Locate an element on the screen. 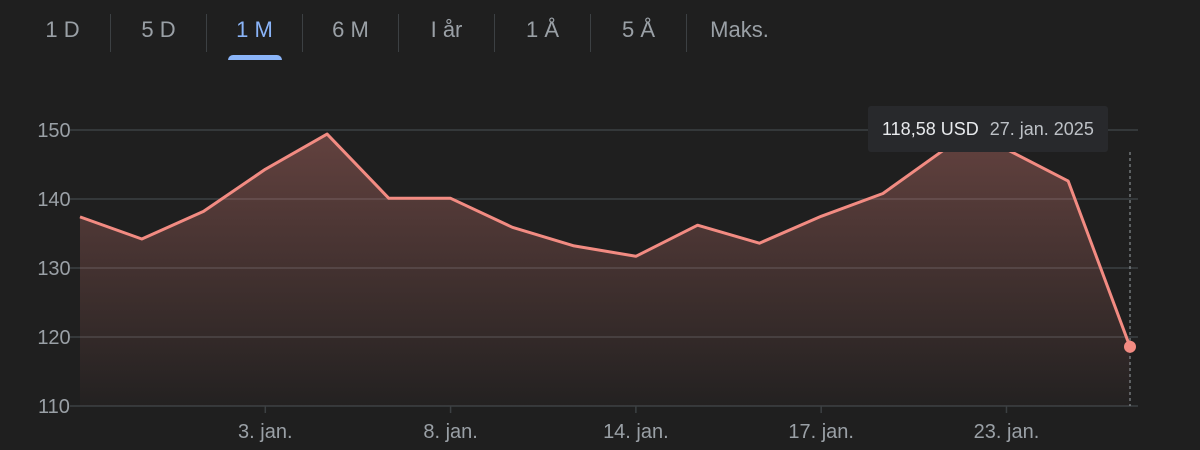 This screenshot has height=450, width=1200. tab-5: 1 Å is located at coordinates (542, 30).